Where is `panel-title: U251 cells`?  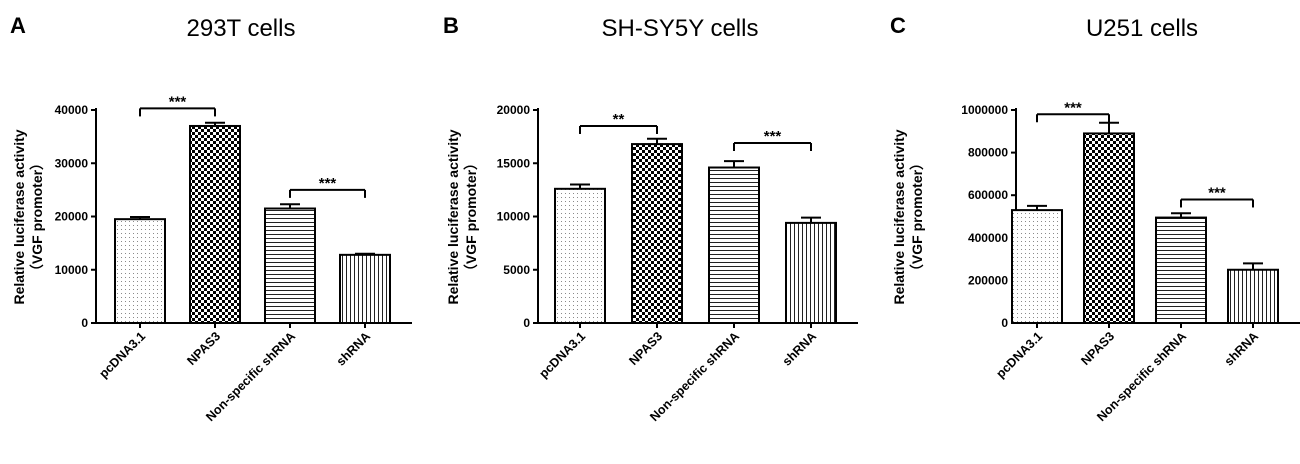
panel-title: U251 cells is located at coordinates (1142, 28).